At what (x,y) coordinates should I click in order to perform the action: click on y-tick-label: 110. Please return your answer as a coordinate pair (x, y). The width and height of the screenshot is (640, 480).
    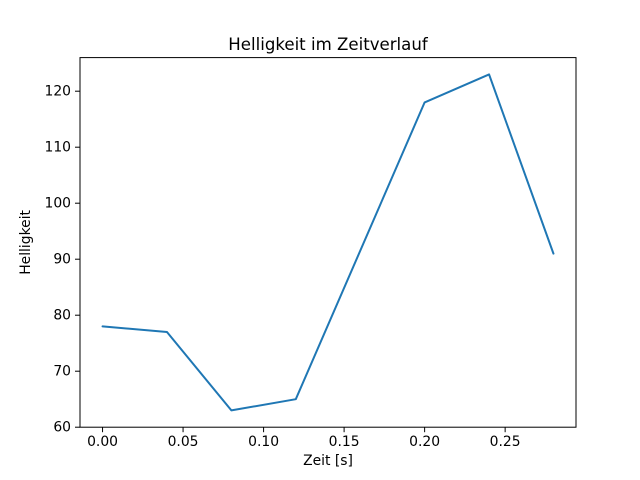
    Looking at the image, I should click on (57, 148).